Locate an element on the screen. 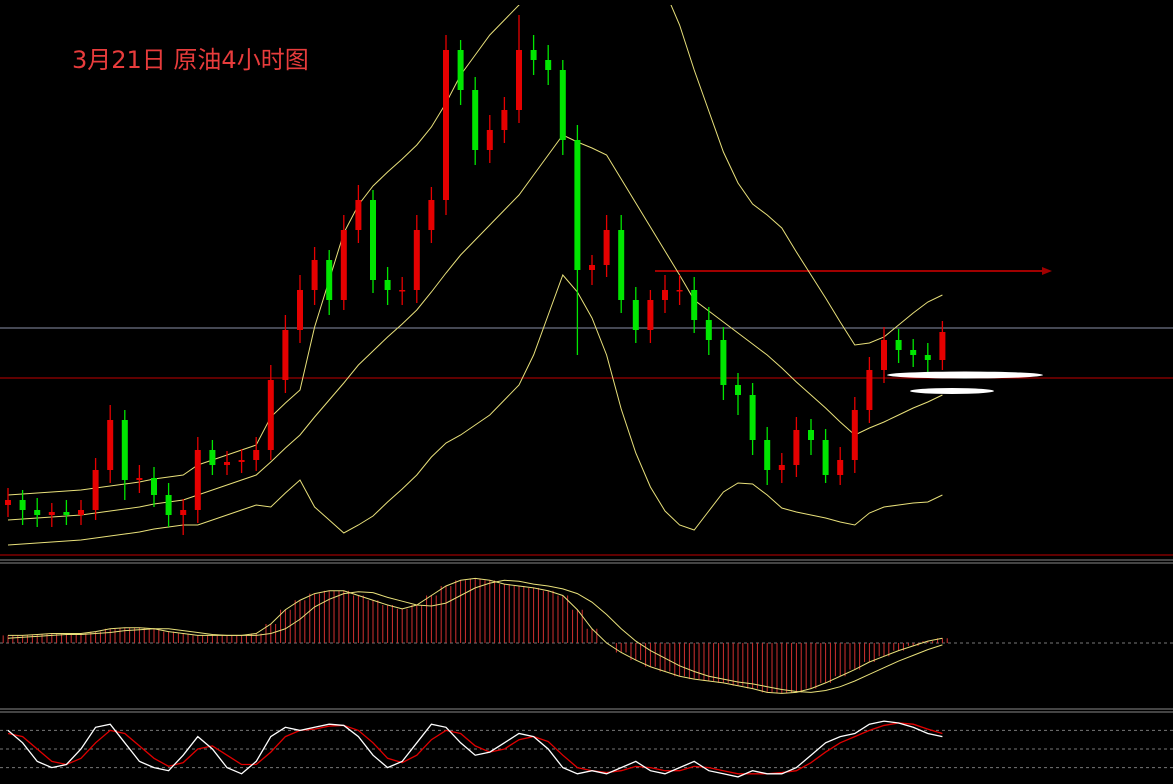 The height and width of the screenshot is (784, 1173). stoch-k is located at coordinates (475, 749).